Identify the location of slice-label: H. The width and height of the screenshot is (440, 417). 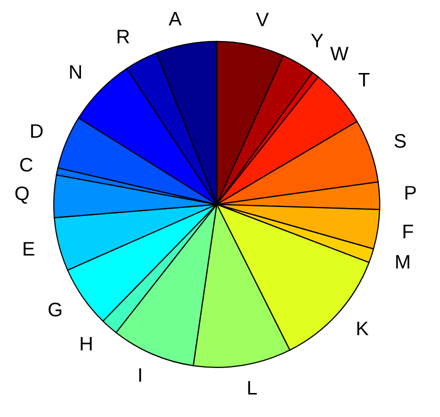
(86, 343).